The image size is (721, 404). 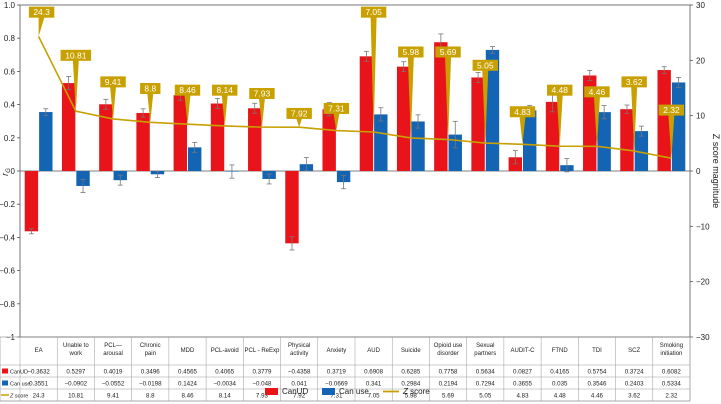 I want to click on y-tick-label-left: 0.4, so click(x=10, y=105).